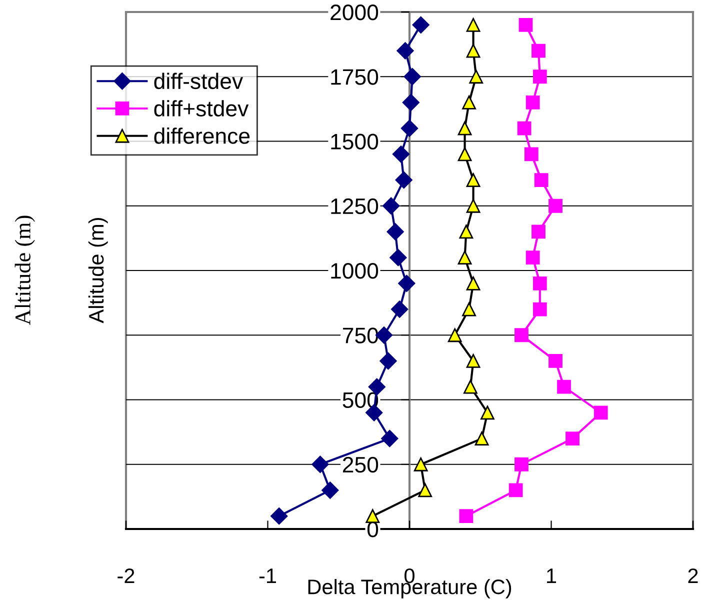 The image size is (711, 600). I want to click on y-tick-label: 2000, so click(354, 12).